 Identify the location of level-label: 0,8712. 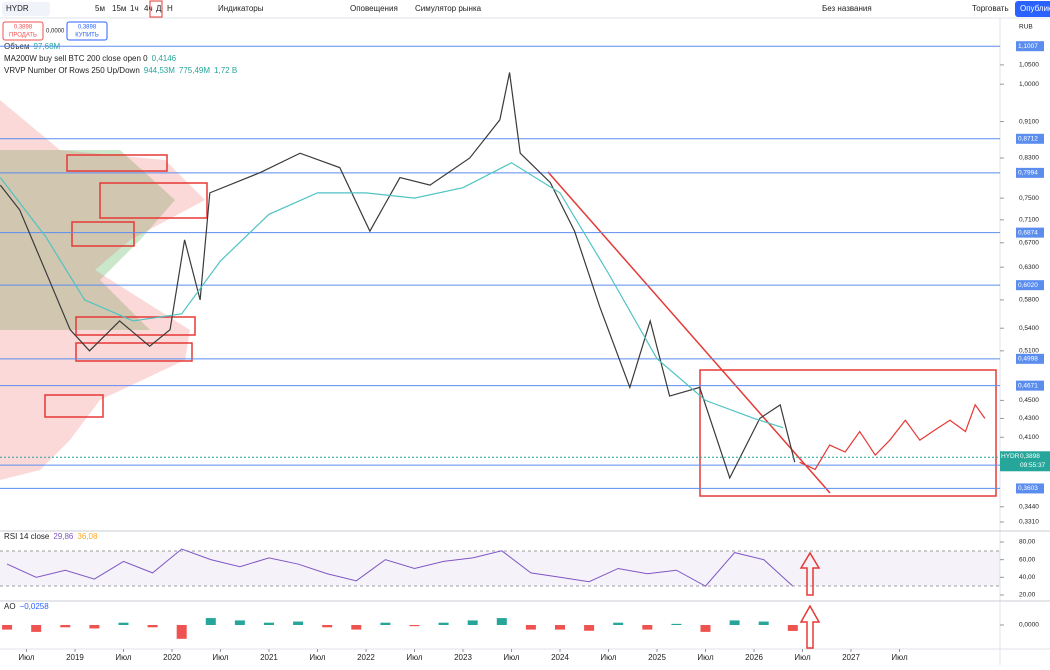
(1028, 139).